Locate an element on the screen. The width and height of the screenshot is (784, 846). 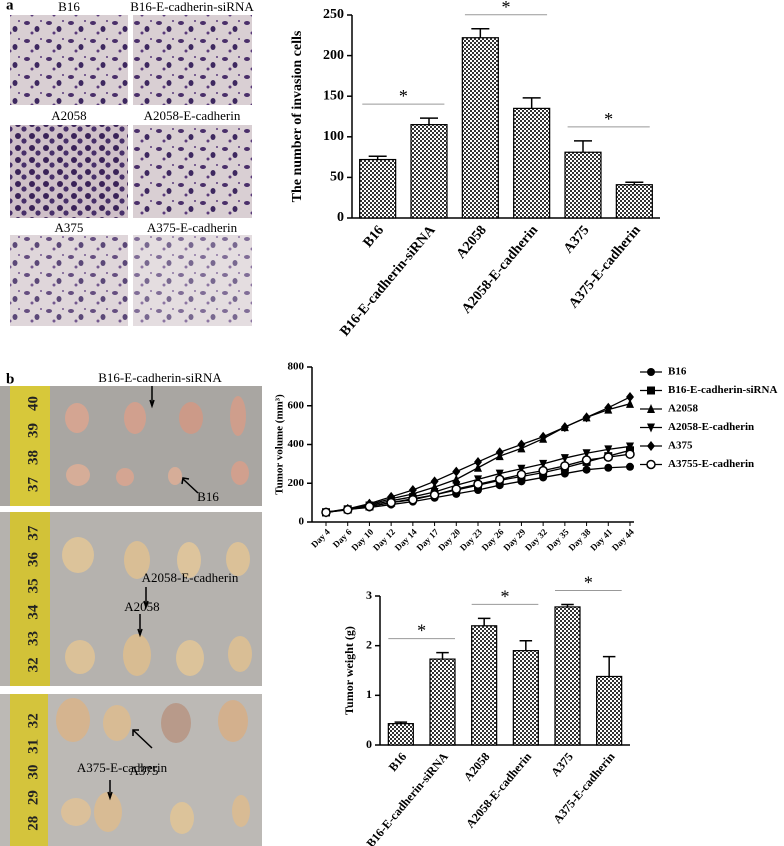
ruler-number: 36 is located at coordinates (33, 560).